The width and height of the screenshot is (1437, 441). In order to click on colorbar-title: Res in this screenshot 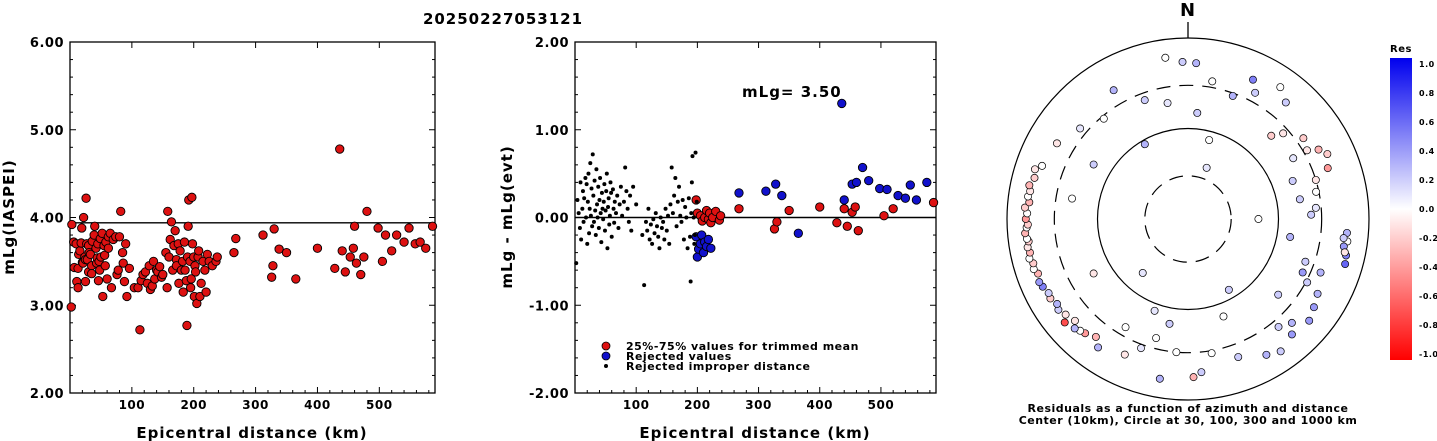, I will do `click(1401, 49)`.